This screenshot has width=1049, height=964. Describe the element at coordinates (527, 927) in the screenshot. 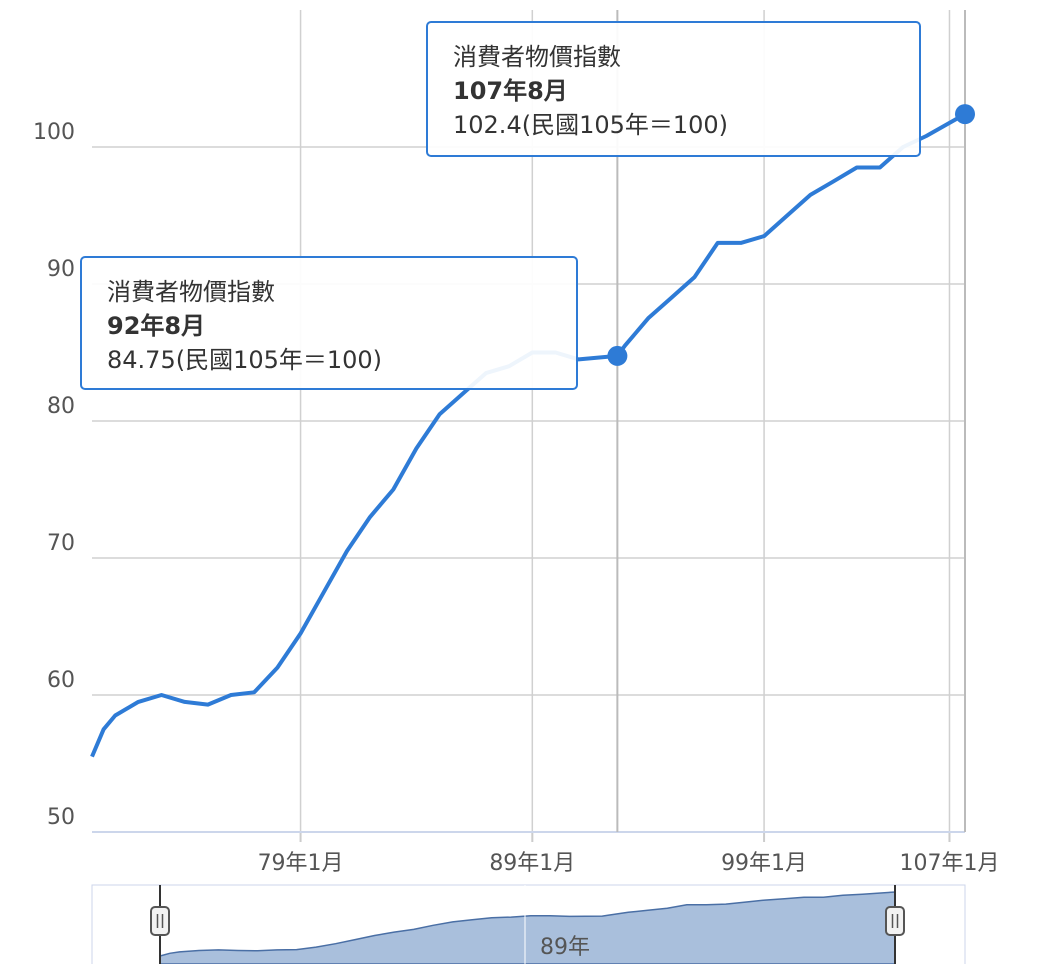

I see `navigator-area` at that location.